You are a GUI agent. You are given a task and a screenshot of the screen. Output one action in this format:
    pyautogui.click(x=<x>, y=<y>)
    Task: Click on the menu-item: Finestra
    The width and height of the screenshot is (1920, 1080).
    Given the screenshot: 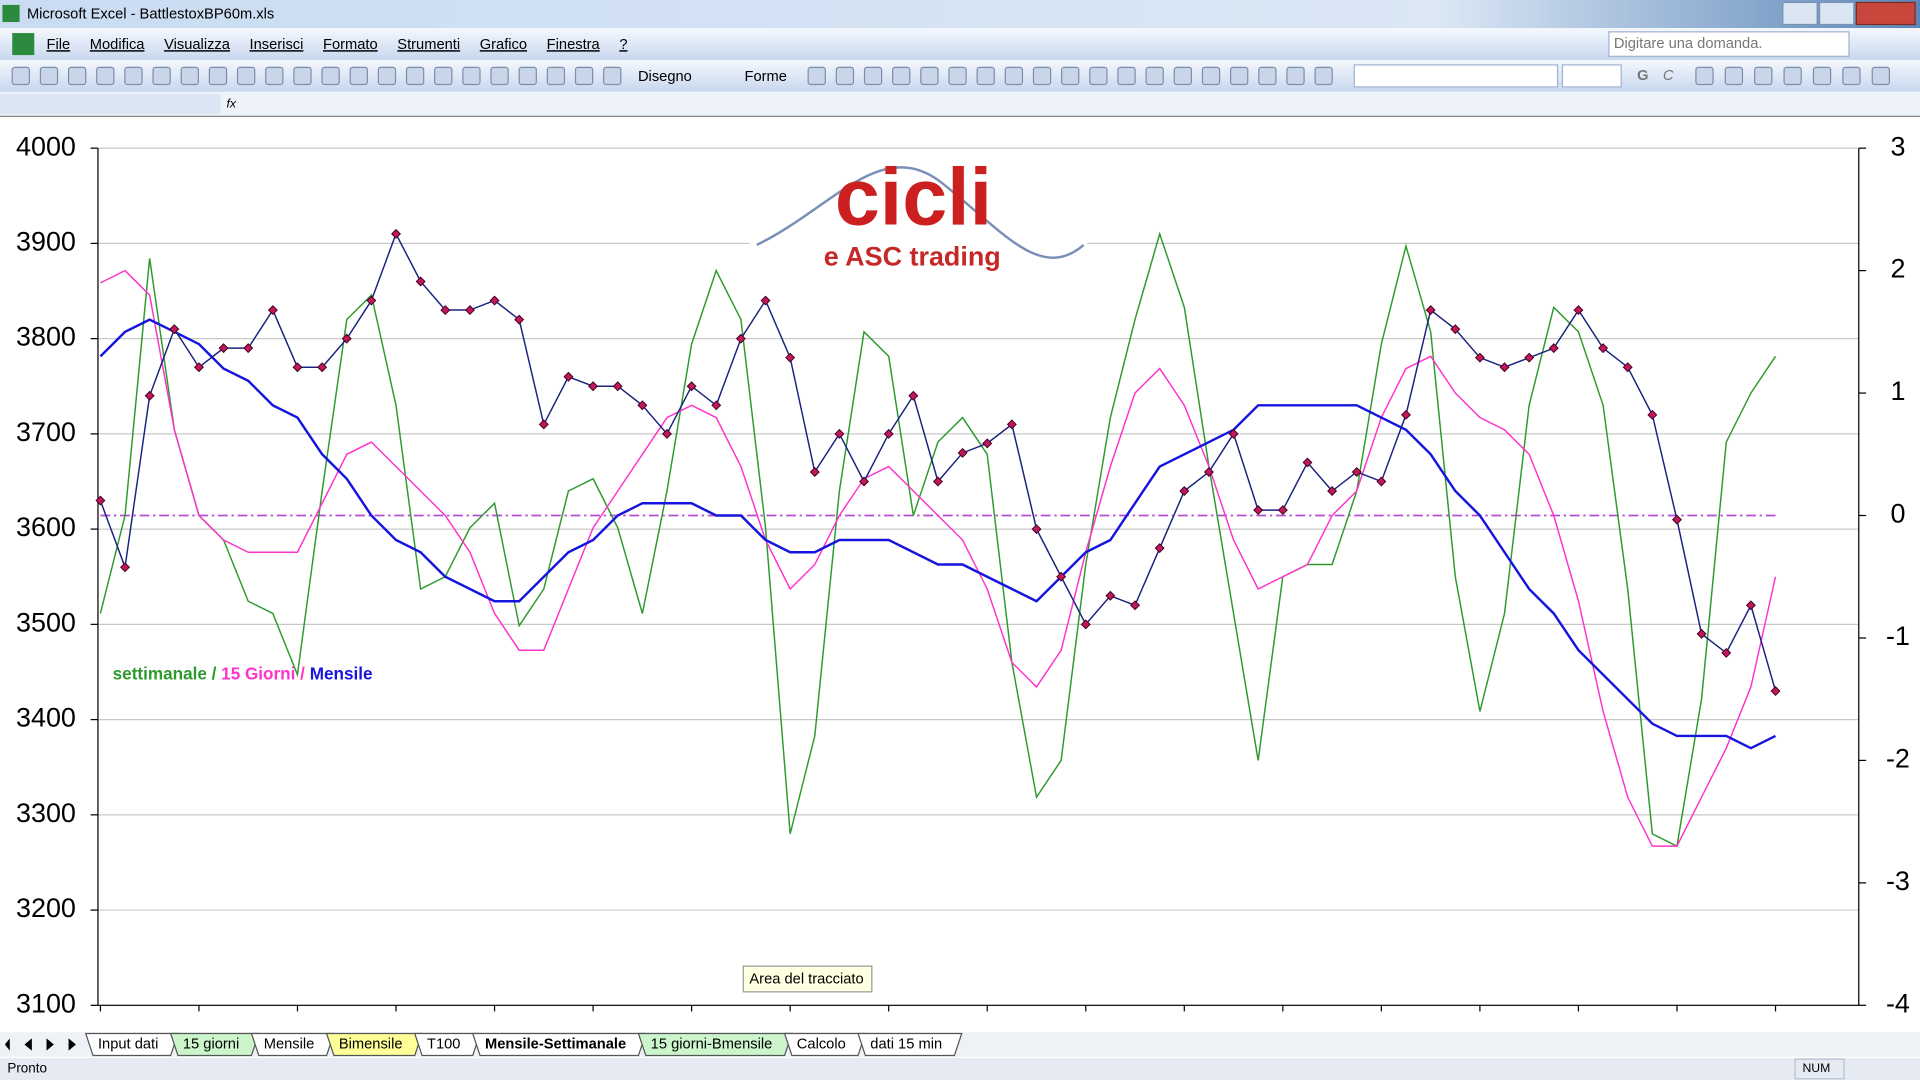 What is the action you would take?
    pyautogui.click(x=574, y=45)
    